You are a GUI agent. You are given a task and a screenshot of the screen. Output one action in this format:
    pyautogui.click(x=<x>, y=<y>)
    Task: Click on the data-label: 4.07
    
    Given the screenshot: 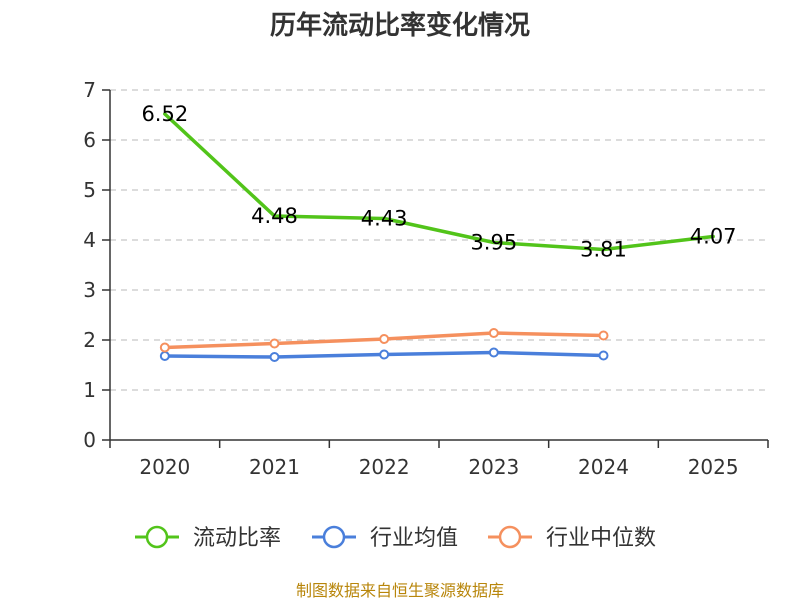 What is the action you would take?
    pyautogui.click(x=713, y=237)
    